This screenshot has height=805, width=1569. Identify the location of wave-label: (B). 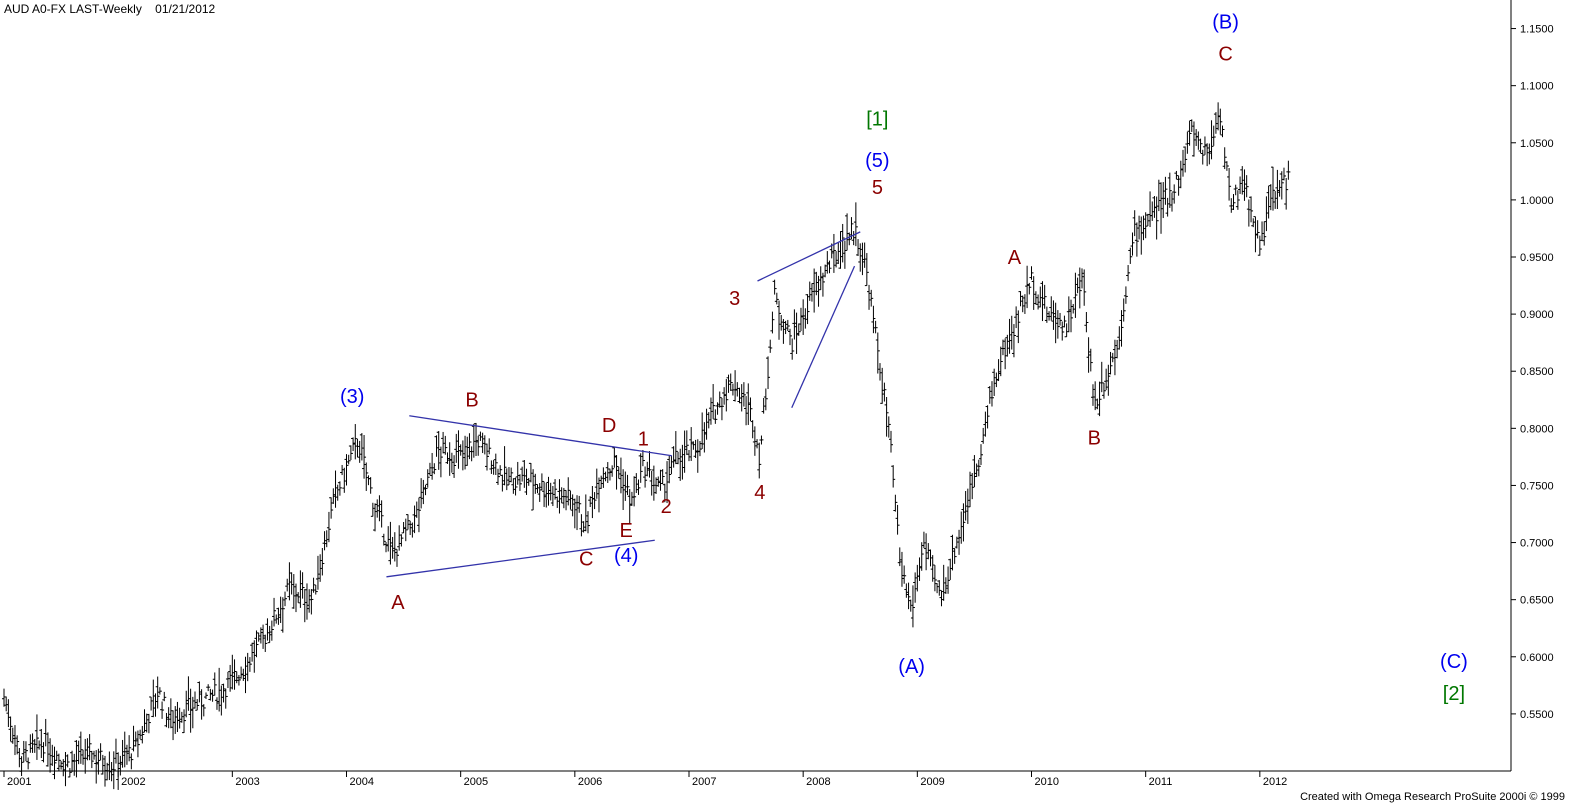
(1225, 23).